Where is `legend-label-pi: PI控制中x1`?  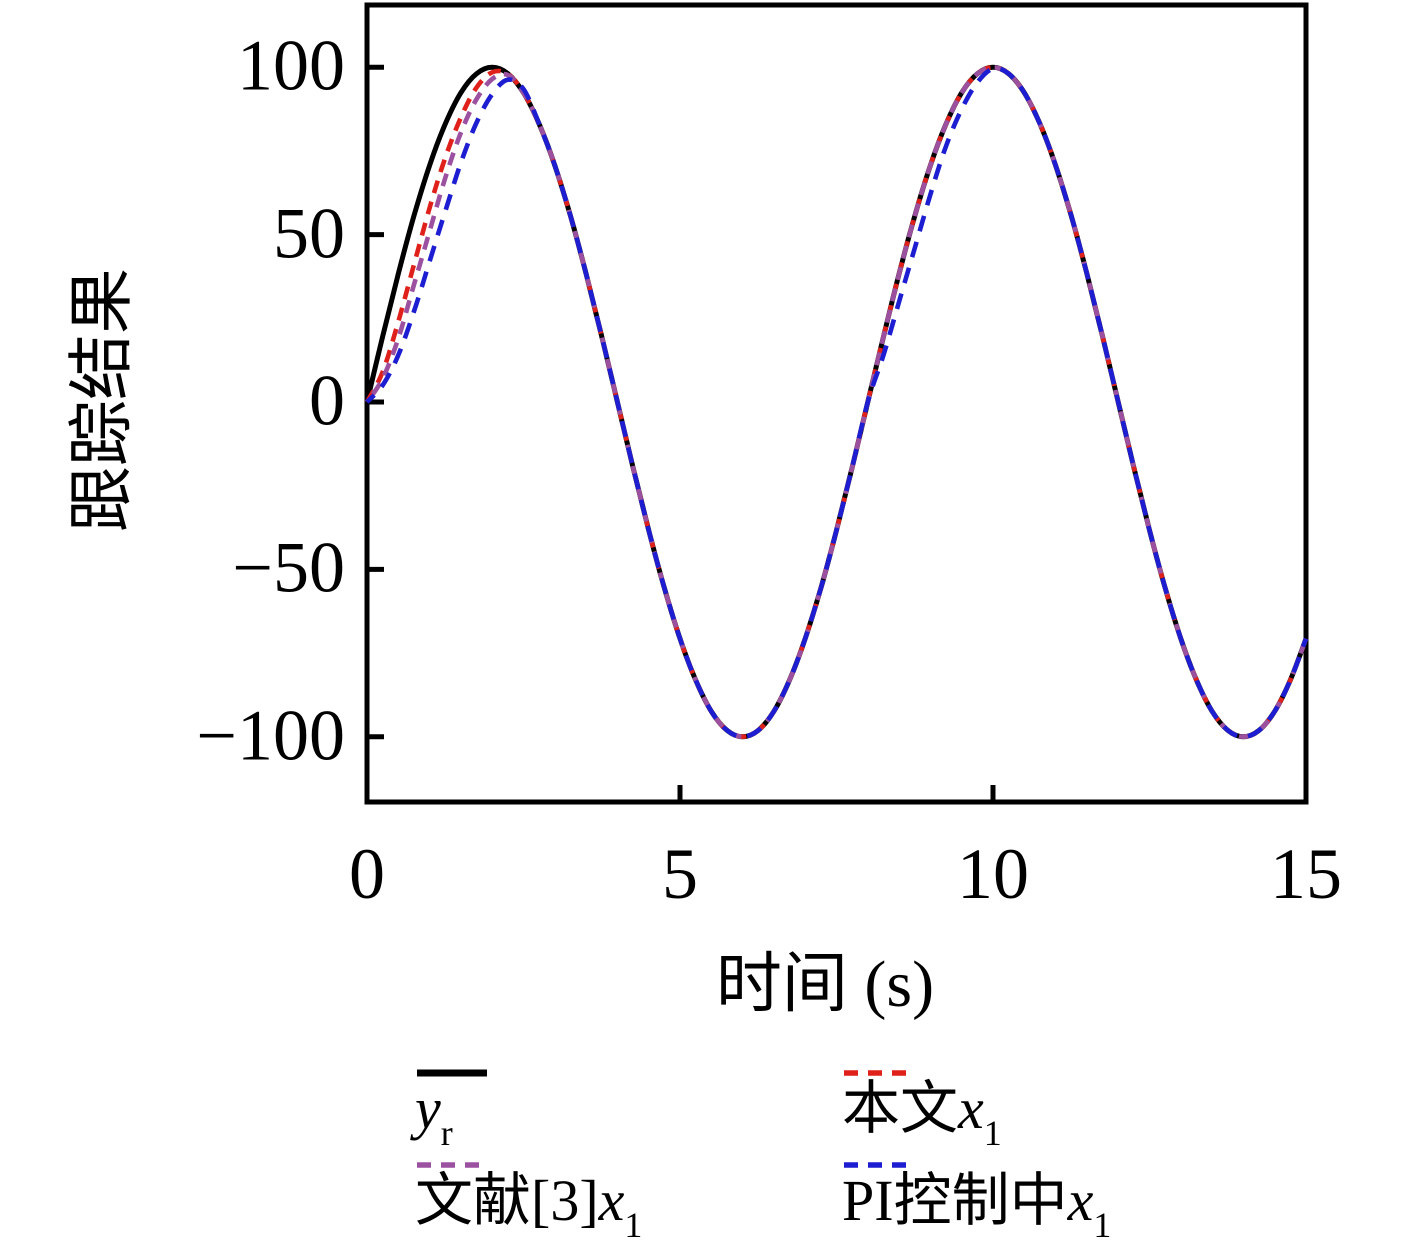
legend-label-pi: PI控制中x1 is located at coordinates (977, 1206).